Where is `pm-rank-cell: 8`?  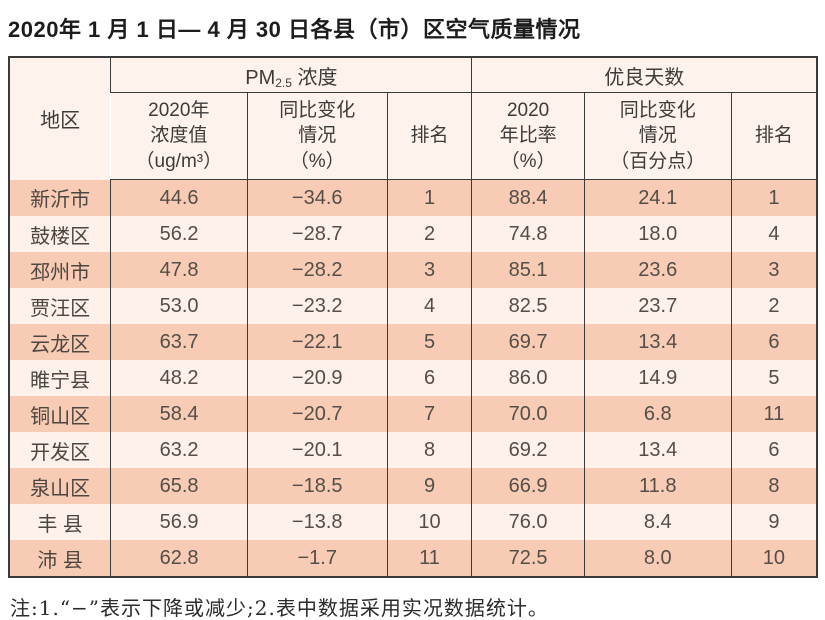
pm-rank-cell: 8 is located at coordinates (429, 450).